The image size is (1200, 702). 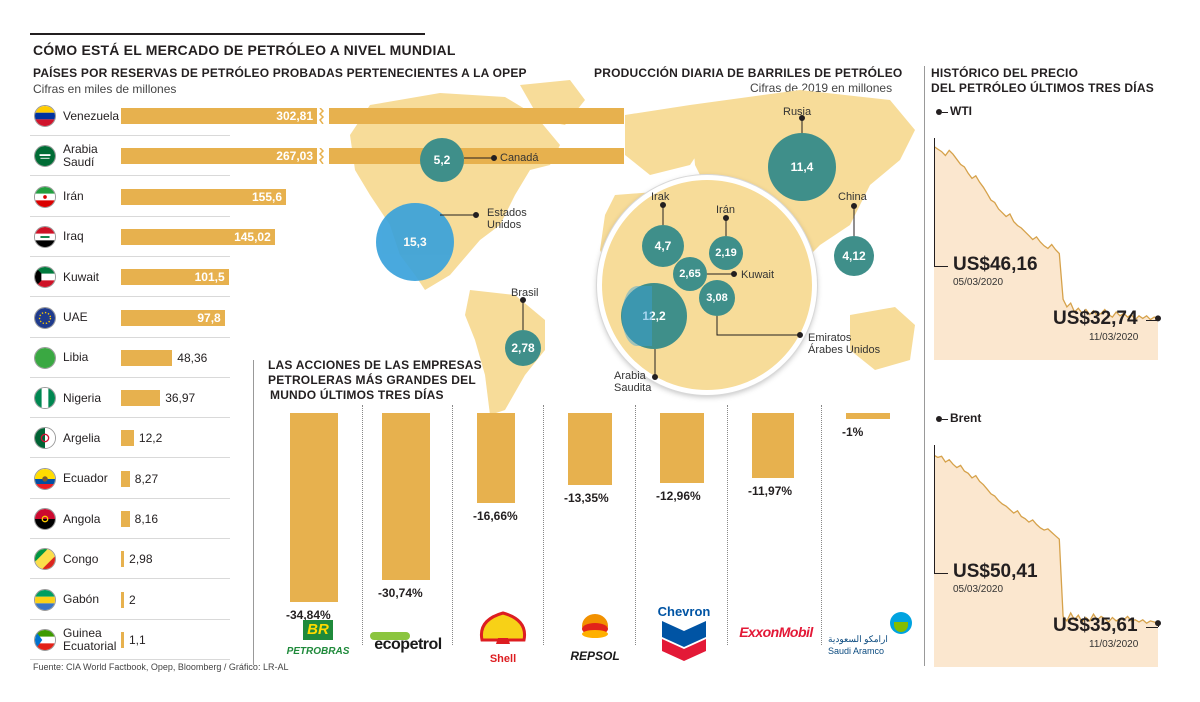 What do you see at coordinates (525, 293) in the screenshot?
I see `label-brasil: Brasil` at bounding box center [525, 293].